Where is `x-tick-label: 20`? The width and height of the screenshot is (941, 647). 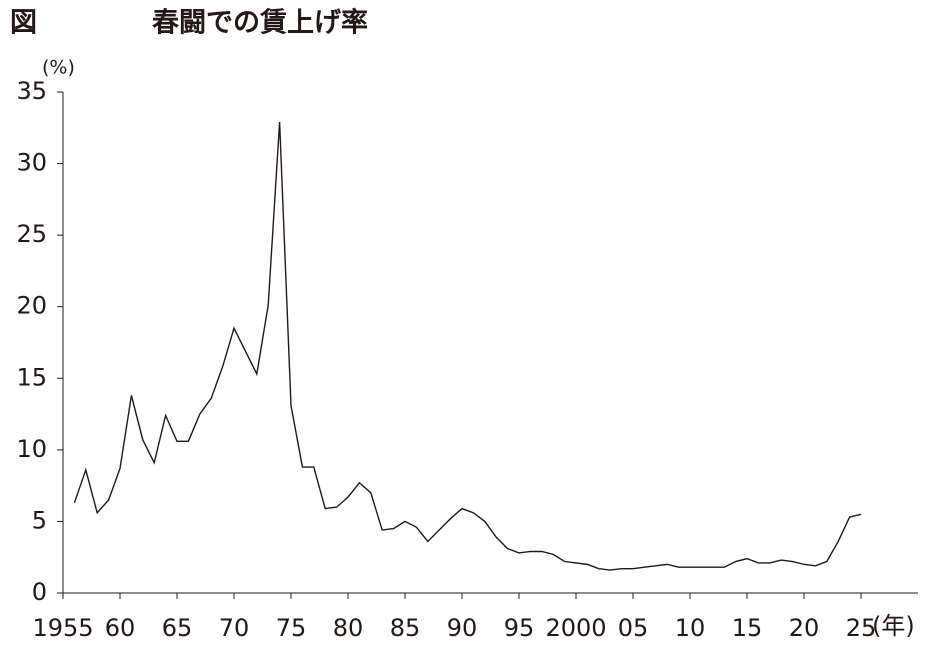
x-tick-label: 20 is located at coordinates (804, 628).